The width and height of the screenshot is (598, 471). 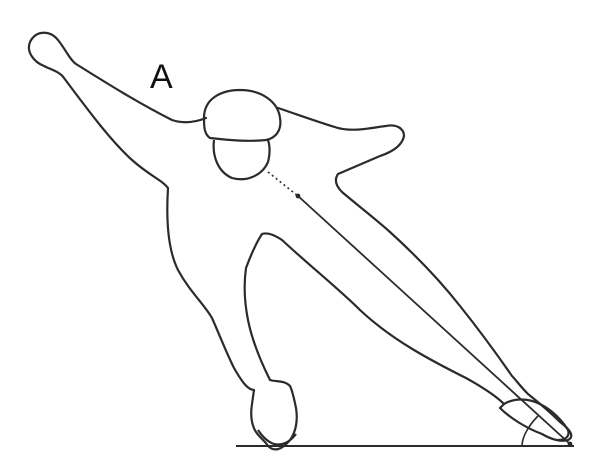 I want to click on dotted-body-axis, so click(x=283, y=184).